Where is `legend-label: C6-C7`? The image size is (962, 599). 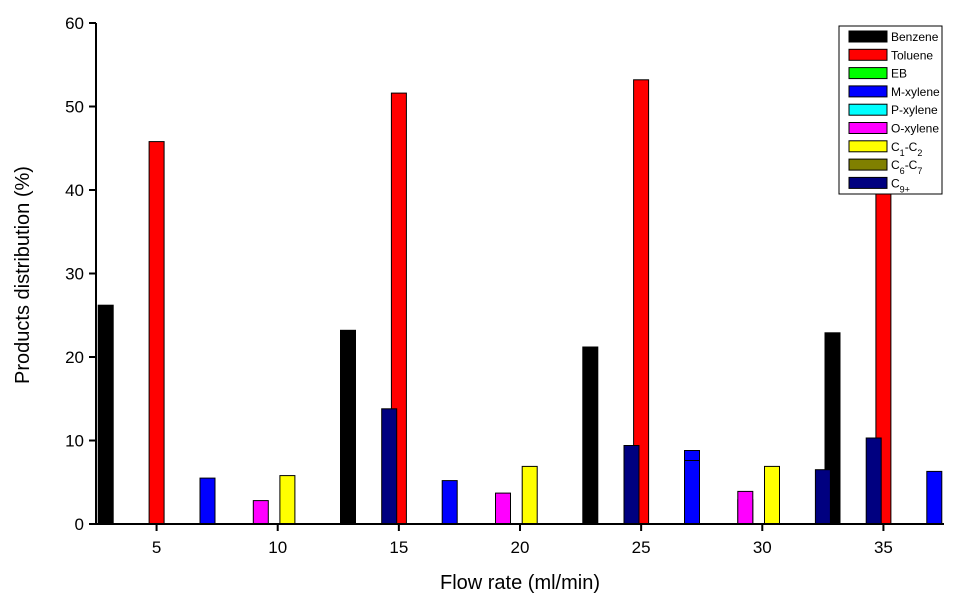
legend-label: C6-C7 is located at coordinates (906, 167).